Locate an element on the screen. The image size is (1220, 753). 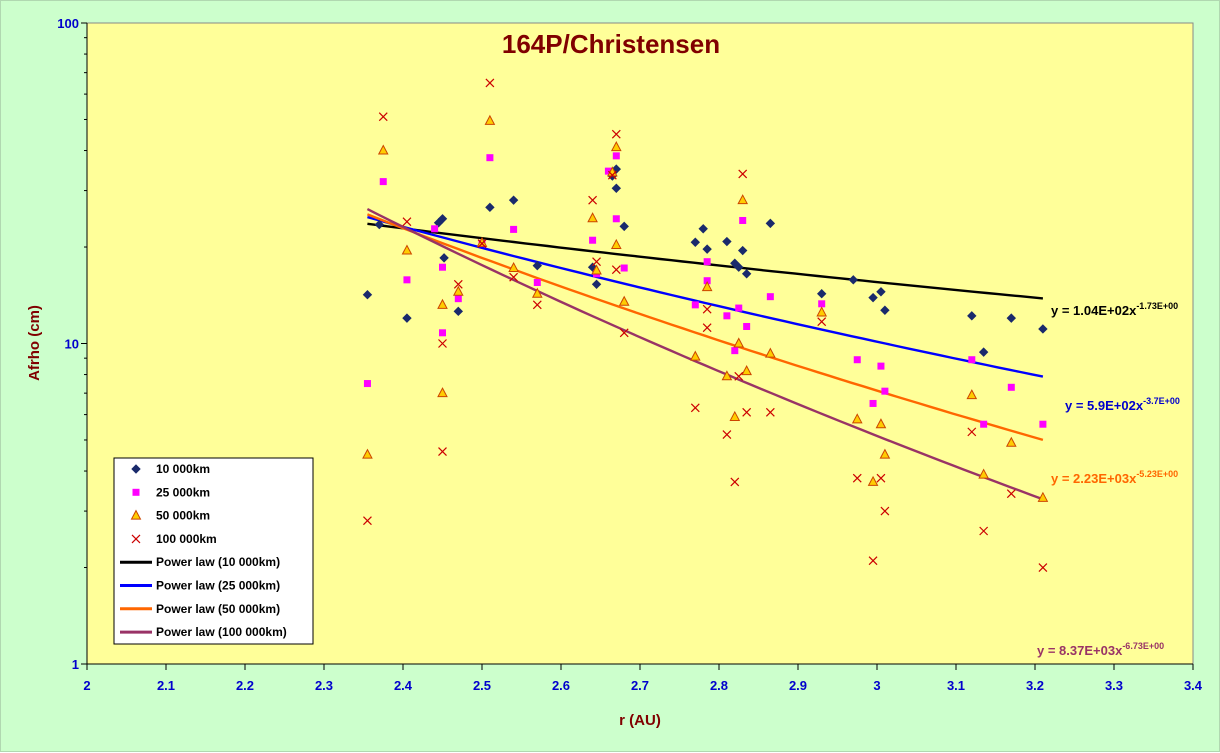
equation-main: y = 1.04E+02x is located at coordinates (1094, 310).